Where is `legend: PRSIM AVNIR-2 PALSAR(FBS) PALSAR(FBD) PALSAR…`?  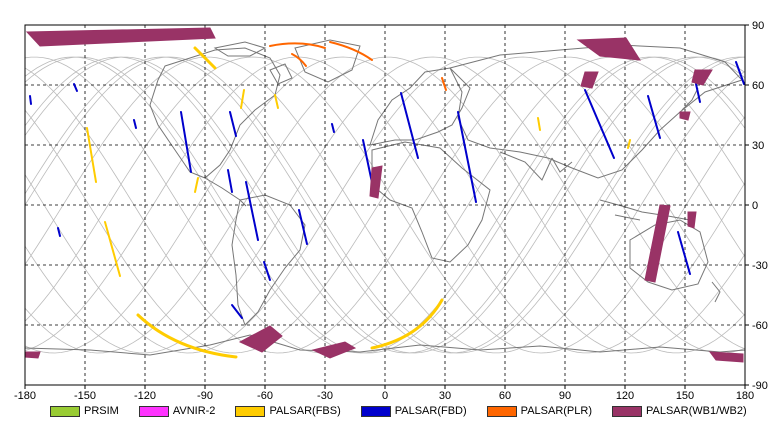 legend: PRSIM AVNIR-2 PALSAR(FBS) PALSAR(FBD) PALSAR… is located at coordinates (410, 411).